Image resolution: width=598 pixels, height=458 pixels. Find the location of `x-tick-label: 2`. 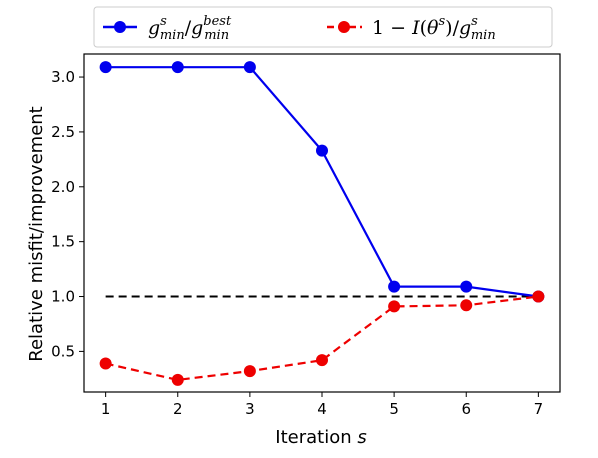

x-tick-label: 2 is located at coordinates (178, 409).